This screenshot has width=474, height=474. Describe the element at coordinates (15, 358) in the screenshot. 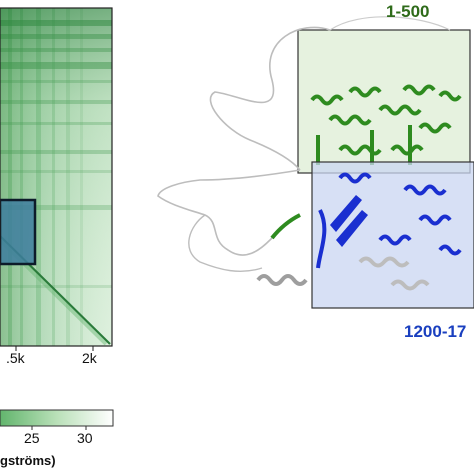

I see `x-tick-label-1: .5k` at that location.